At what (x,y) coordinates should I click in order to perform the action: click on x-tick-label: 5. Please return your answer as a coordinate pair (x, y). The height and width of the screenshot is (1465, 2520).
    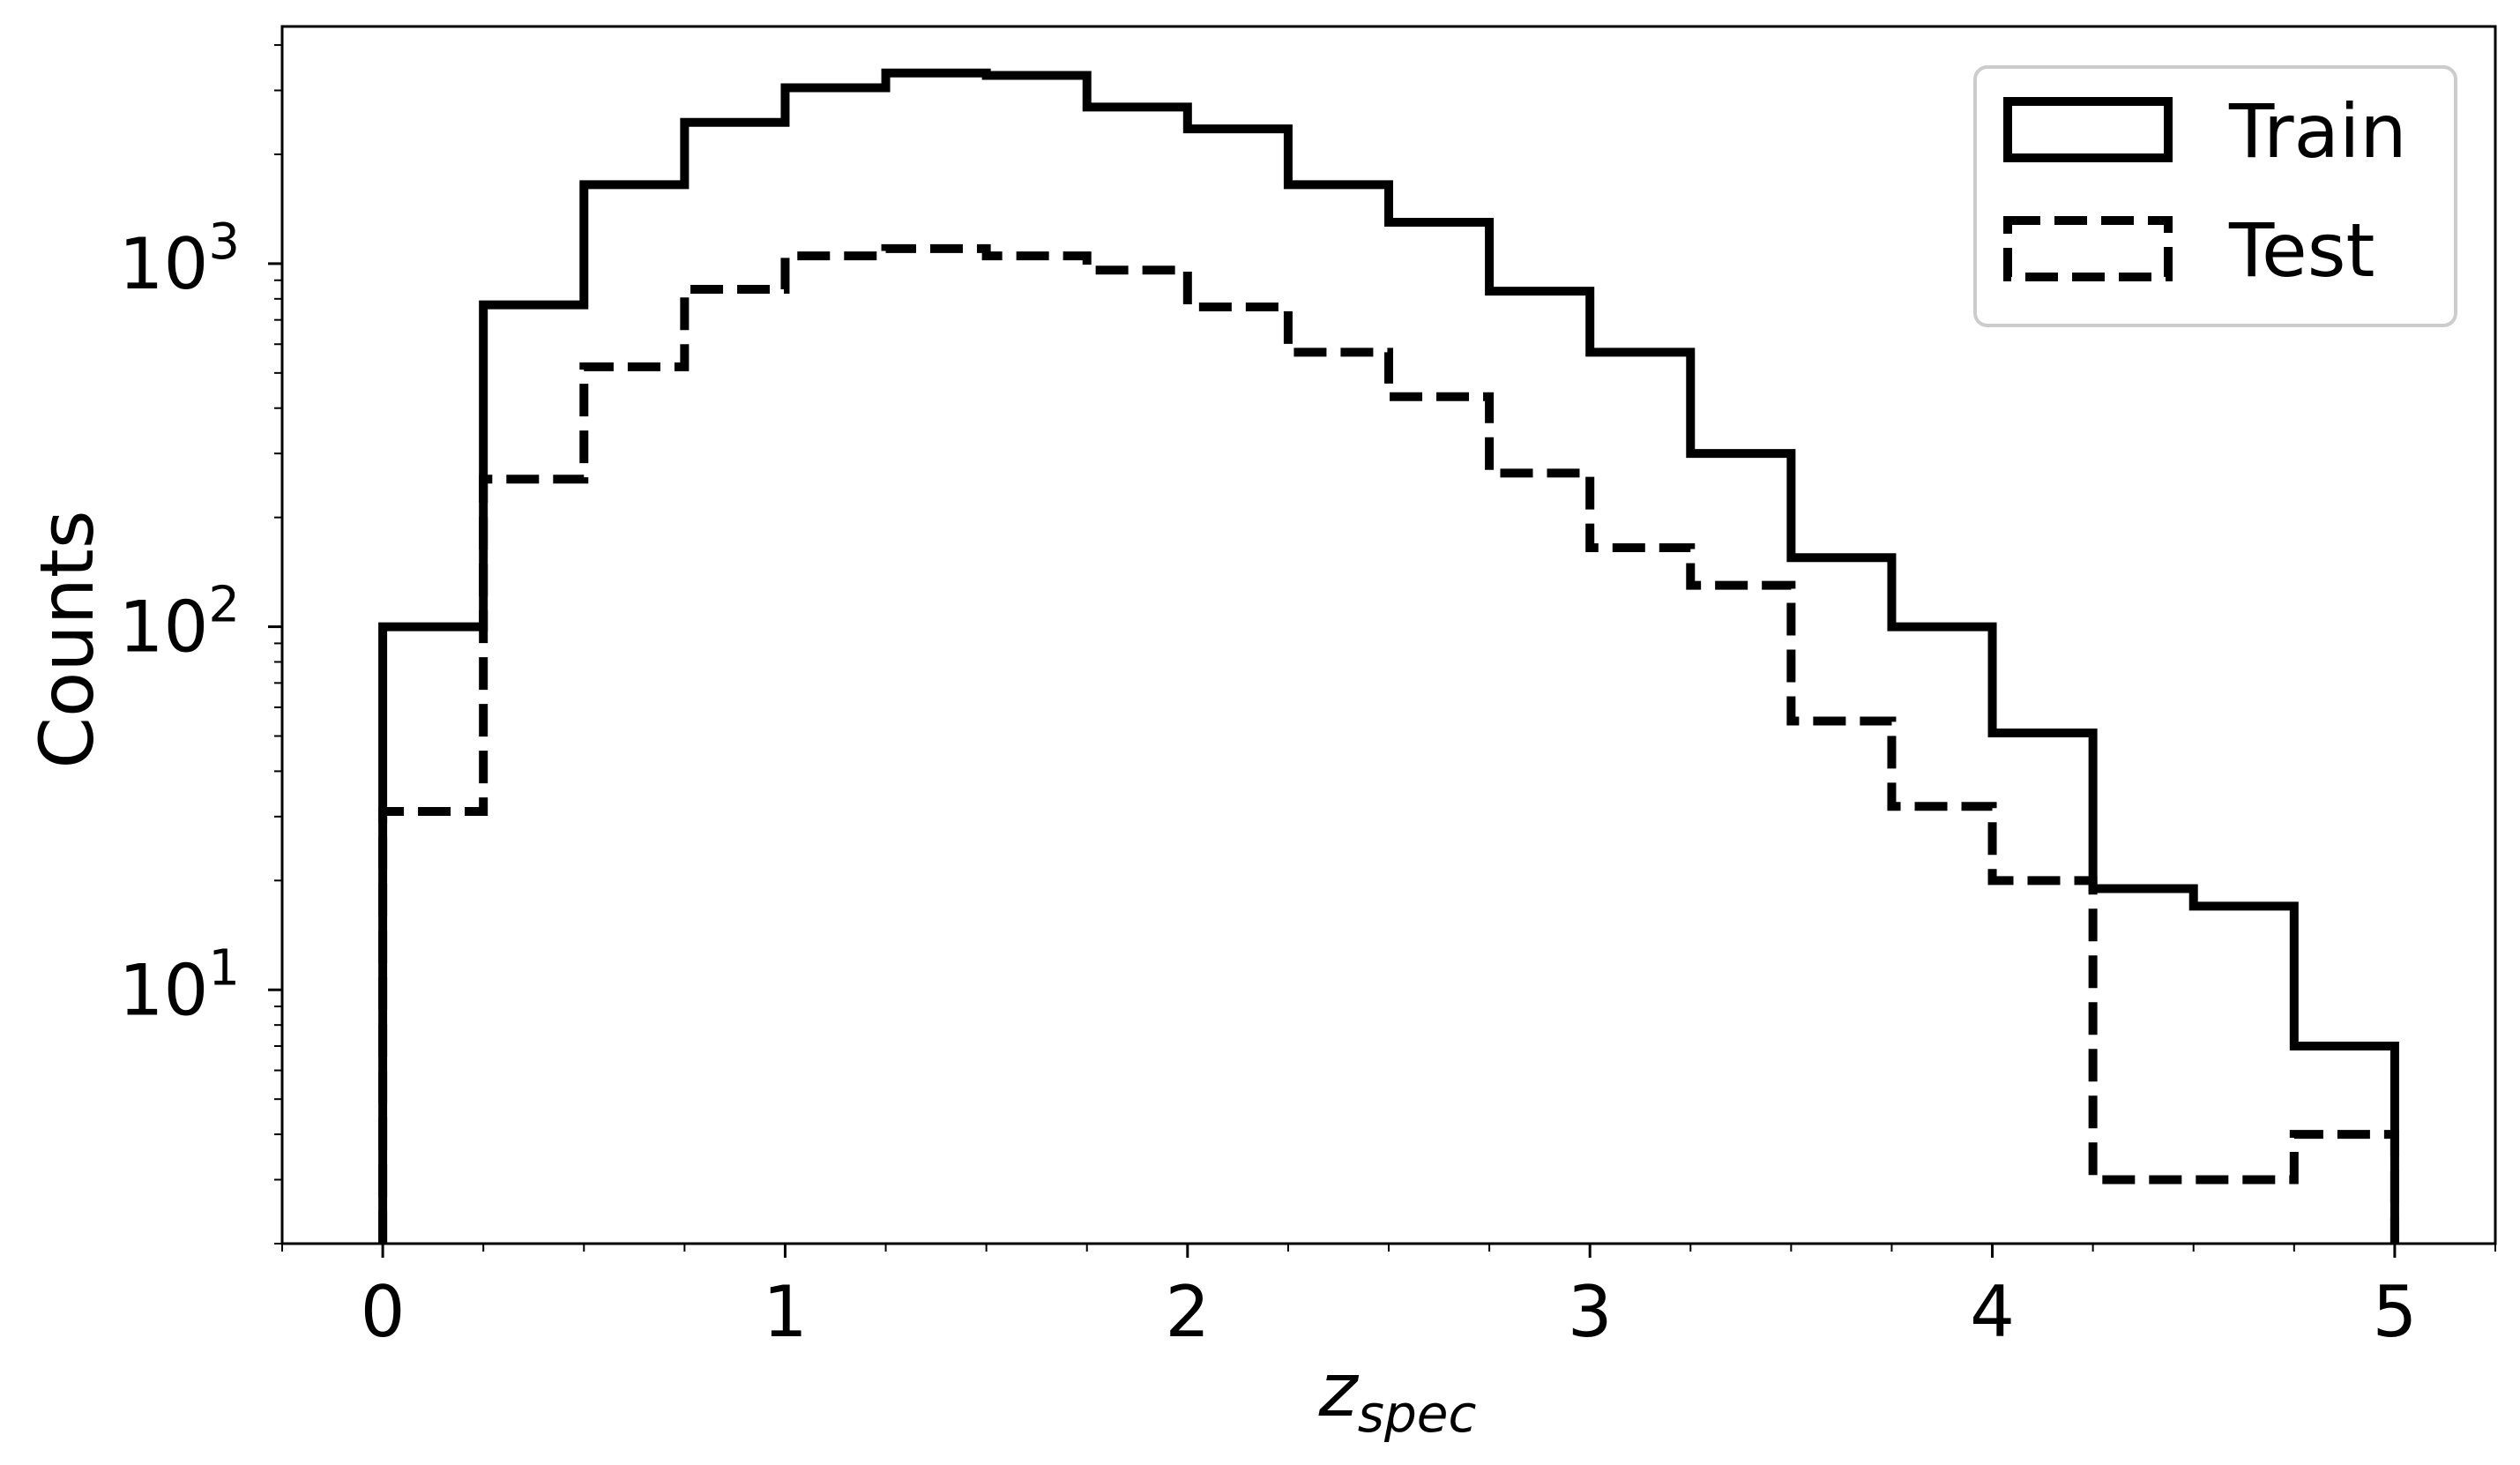
    Looking at the image, I should click on (2394, 1312).